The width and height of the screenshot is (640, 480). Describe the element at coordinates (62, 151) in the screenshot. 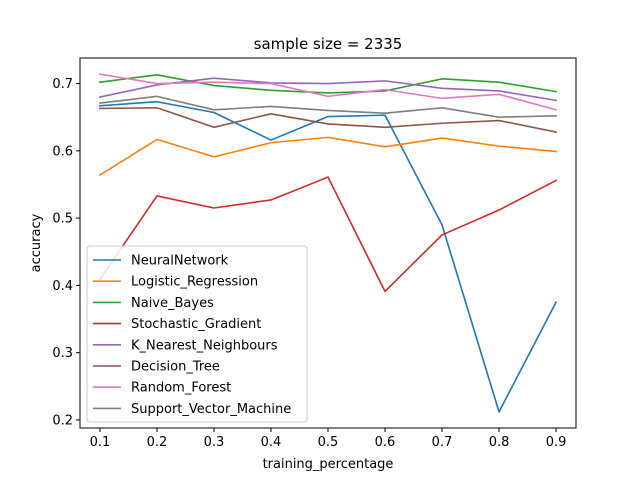

I see `y-tick-label: 0.6` at that location.